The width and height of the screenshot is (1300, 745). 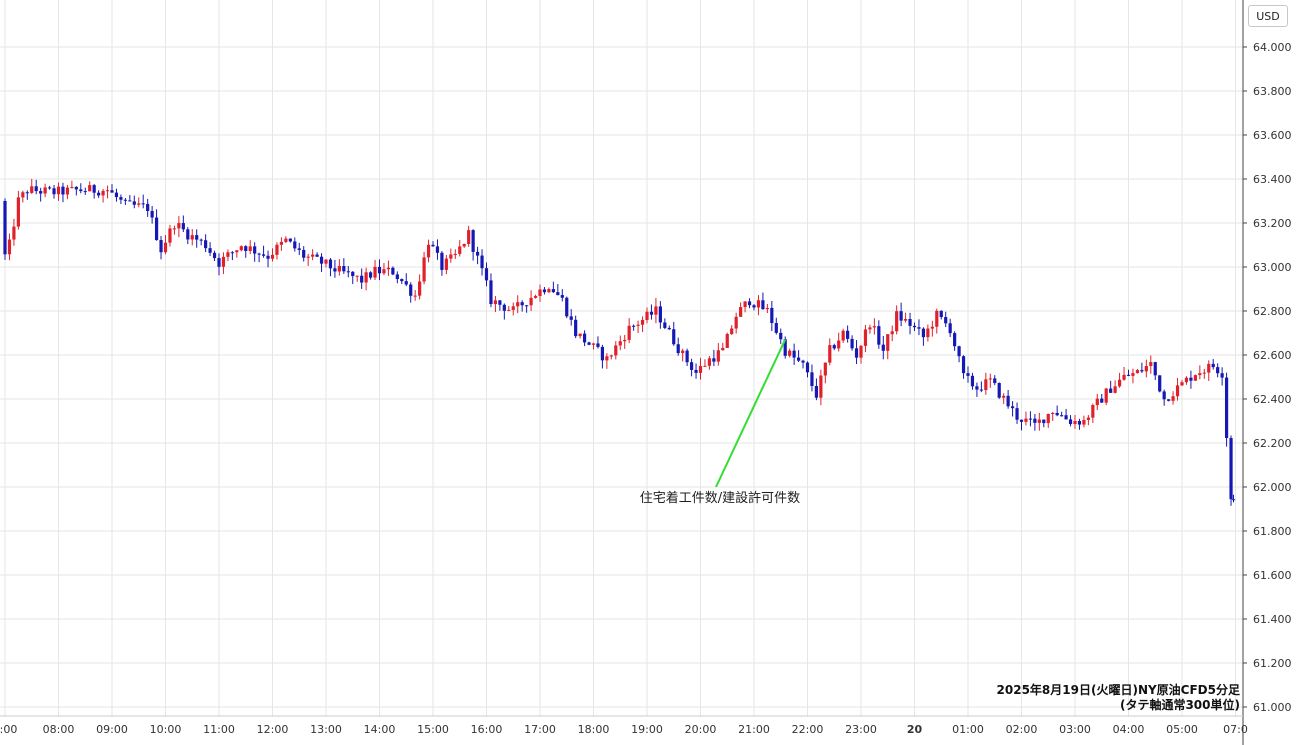 What do you see at coordinates (273, 729) in the screenshot?
I see `x-tick-label: 12:00` at bounding box center [273, 729].